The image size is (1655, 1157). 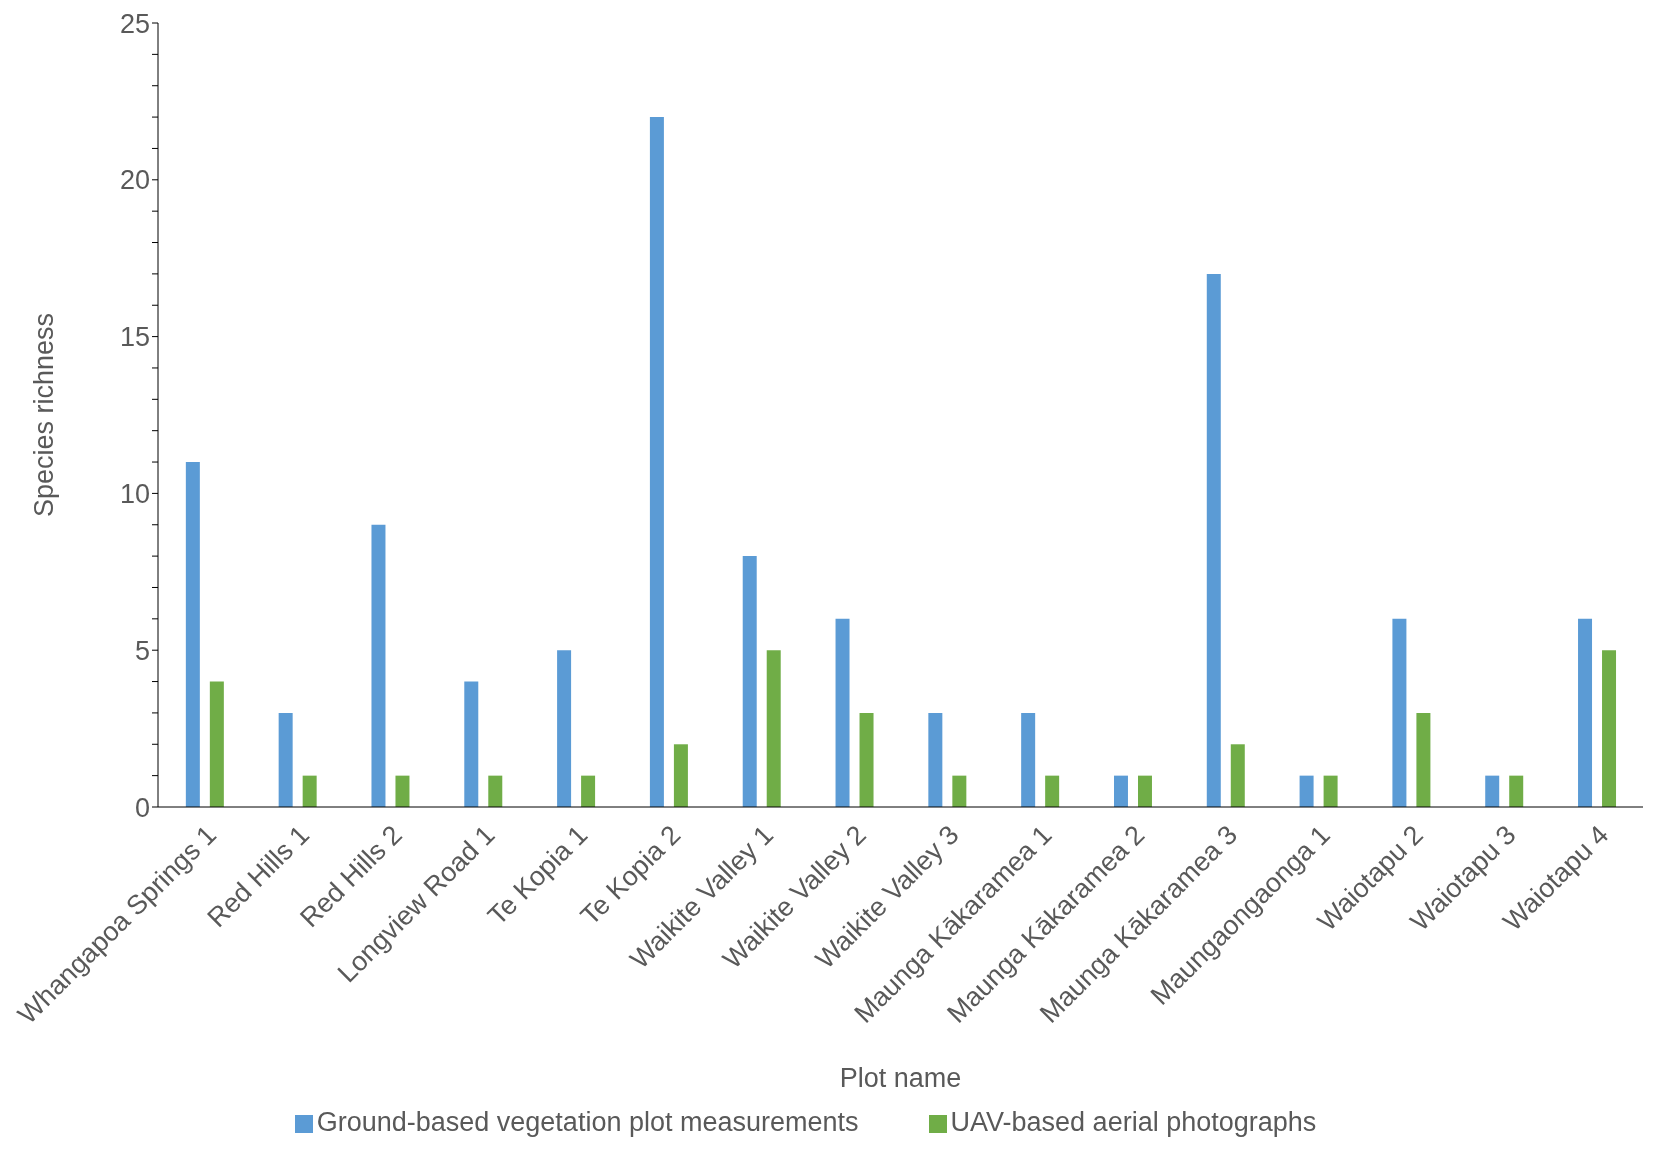 What do you see at coordinates (134, 23) in the screenshot?
I see `y-tick-label: 25` at bounding box center [134, 23].